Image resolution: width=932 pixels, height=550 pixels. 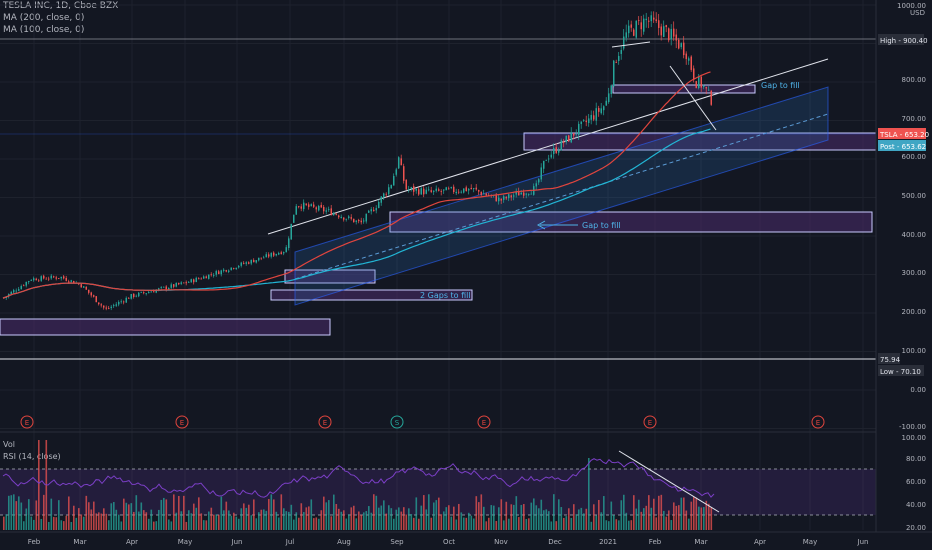 I want to click on down-trendline, so click(x=693, y=98).